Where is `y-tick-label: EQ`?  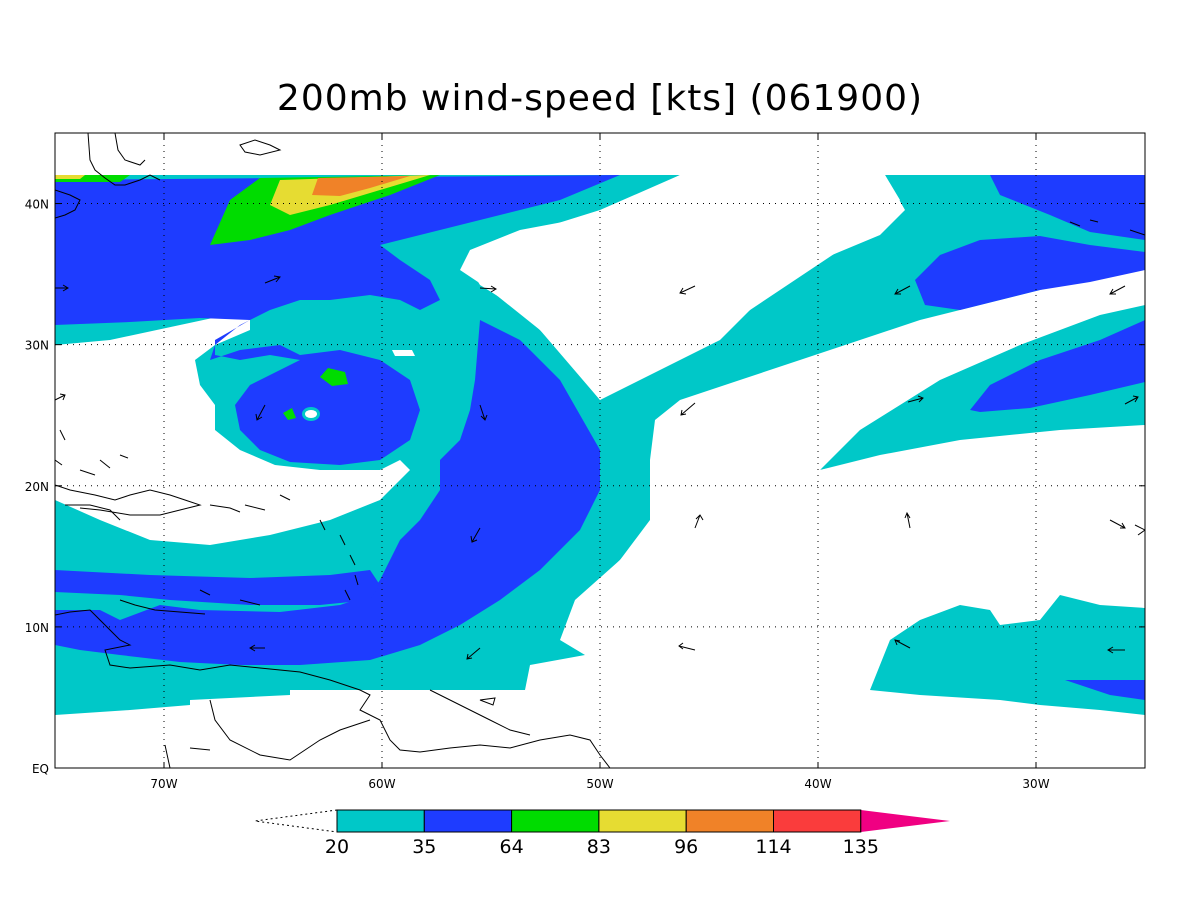
y-tick-label: EQ is located at coordinates (40, 769).